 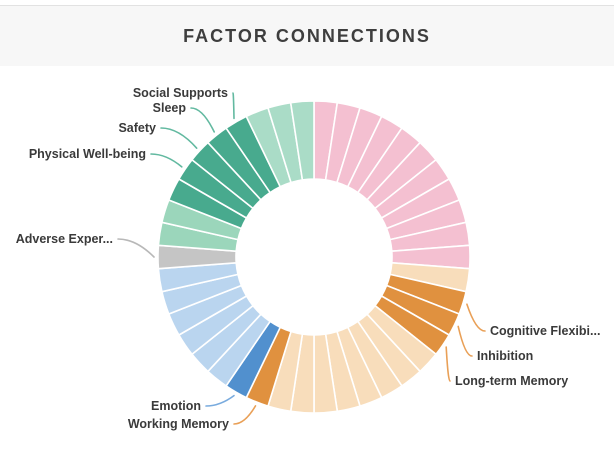 What do you see at coordinates (87, 154) in the screenshot?
I see `segment-label-physical-well-being: Physical Well-being` at bounding box center [87, 154].